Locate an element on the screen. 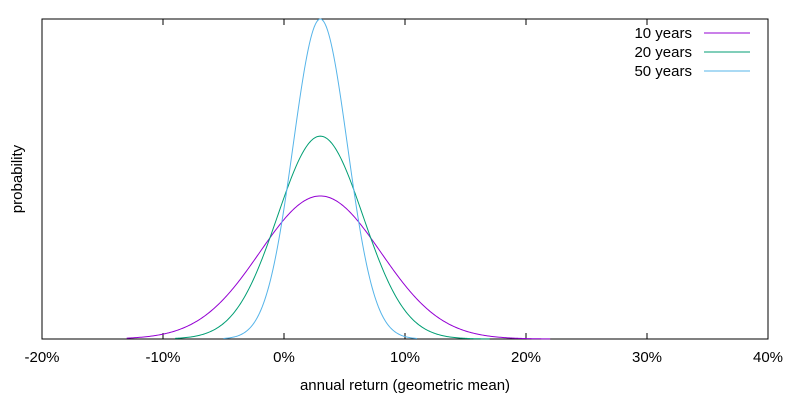  legend: 10 years 20 years 50 years is located at coordinates (692, 52).